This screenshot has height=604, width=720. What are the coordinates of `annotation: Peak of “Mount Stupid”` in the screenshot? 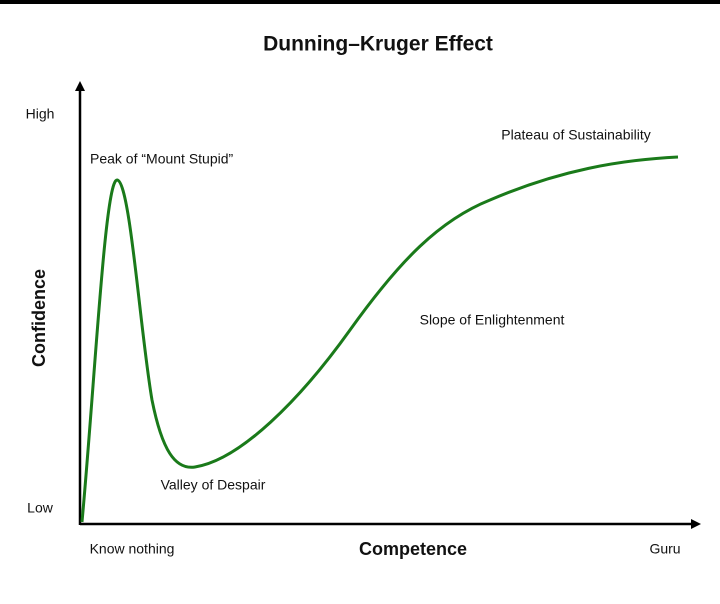 It's located at (162, 159).